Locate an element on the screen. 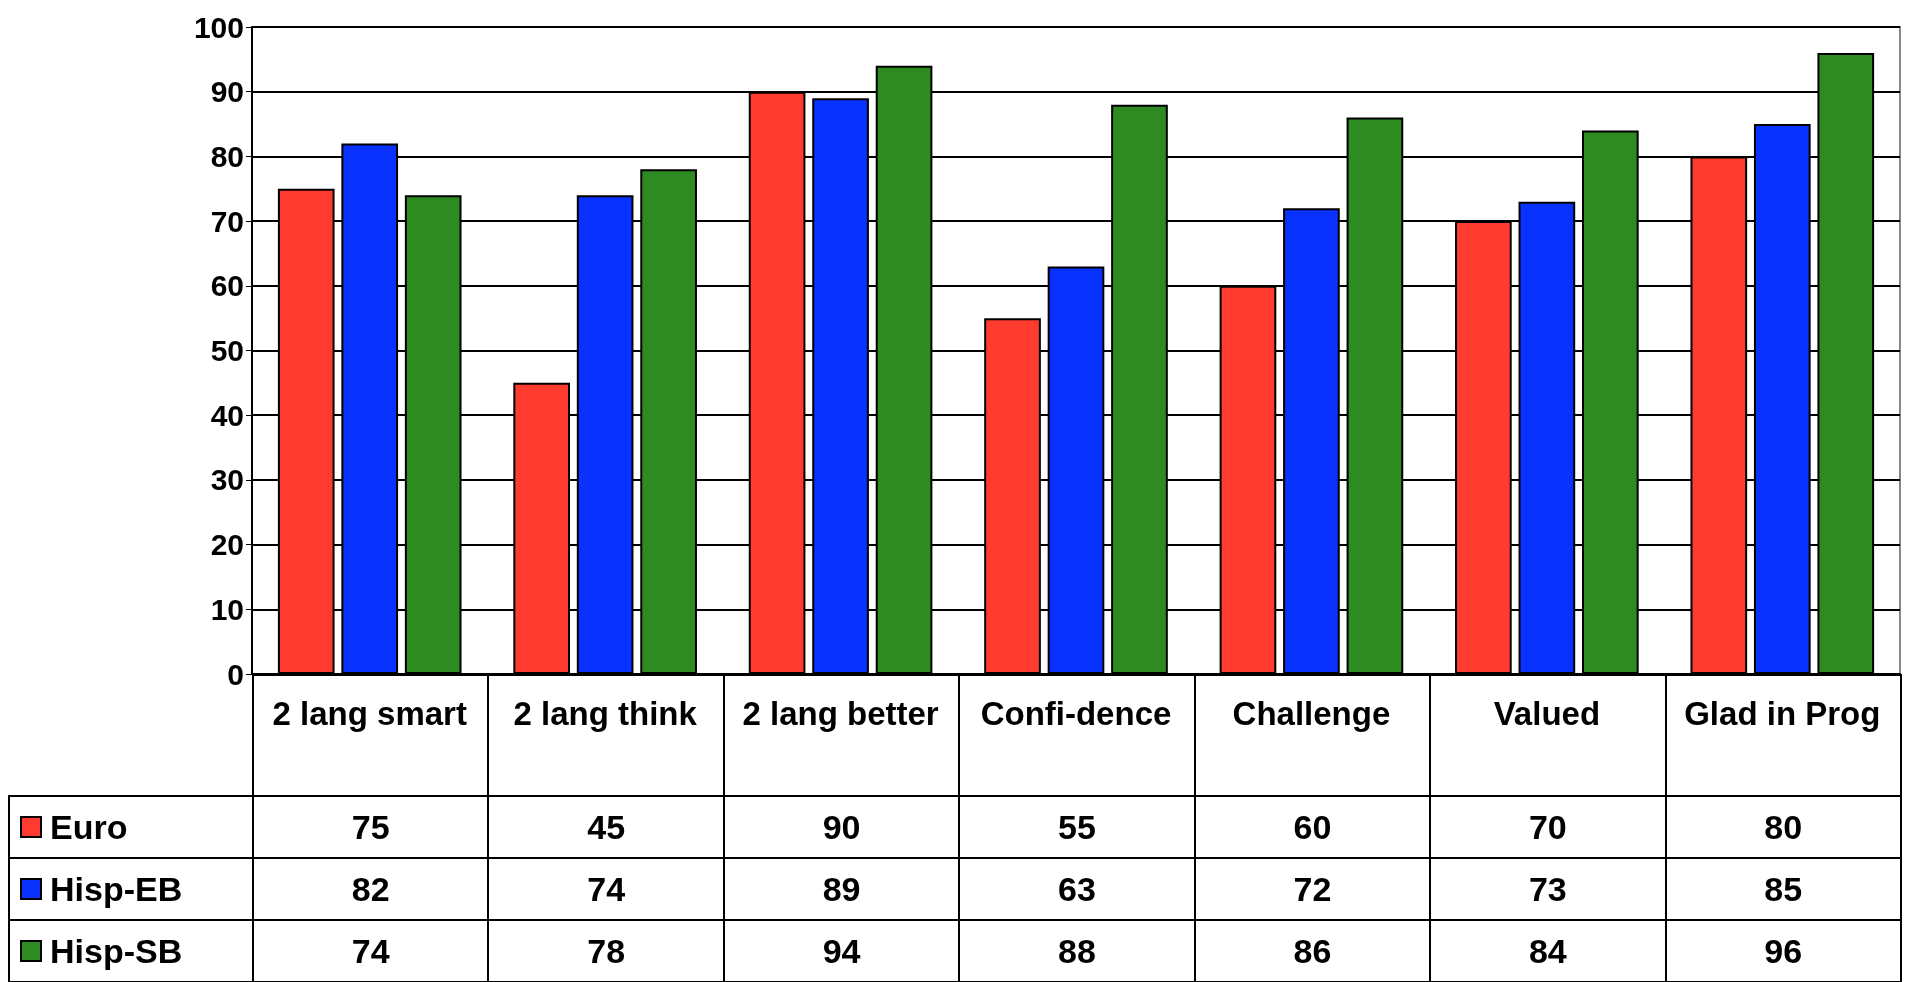  data-label: 70 is located at coordinates (1548, 827).